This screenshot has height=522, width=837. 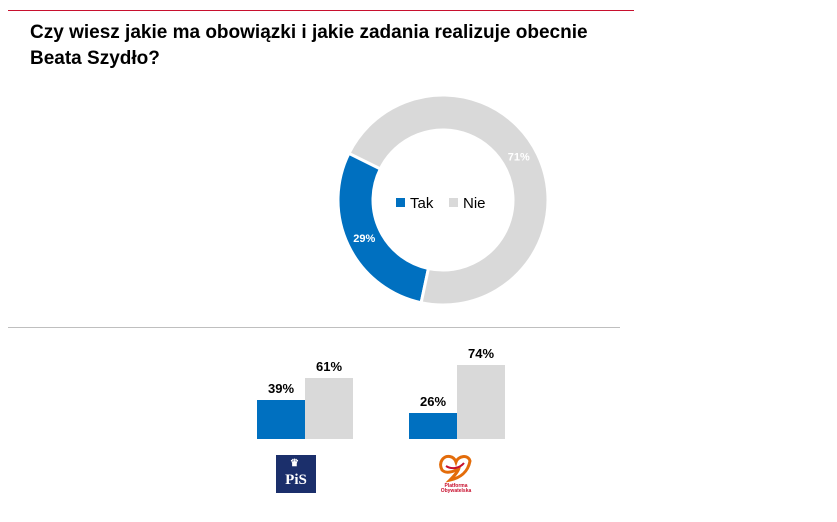 I want to click on party-bar-chart: 39% 61% 26% 74%, so click(x=381, y=392).